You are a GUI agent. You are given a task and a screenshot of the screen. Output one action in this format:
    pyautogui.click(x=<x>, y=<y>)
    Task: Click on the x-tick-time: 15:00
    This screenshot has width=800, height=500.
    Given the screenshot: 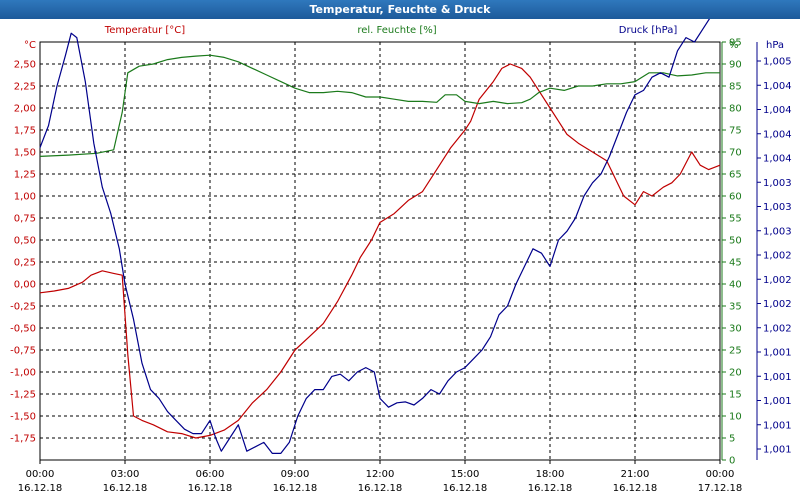 What is the action you would take?
    pyautogui.click(x=465, y=474)
    